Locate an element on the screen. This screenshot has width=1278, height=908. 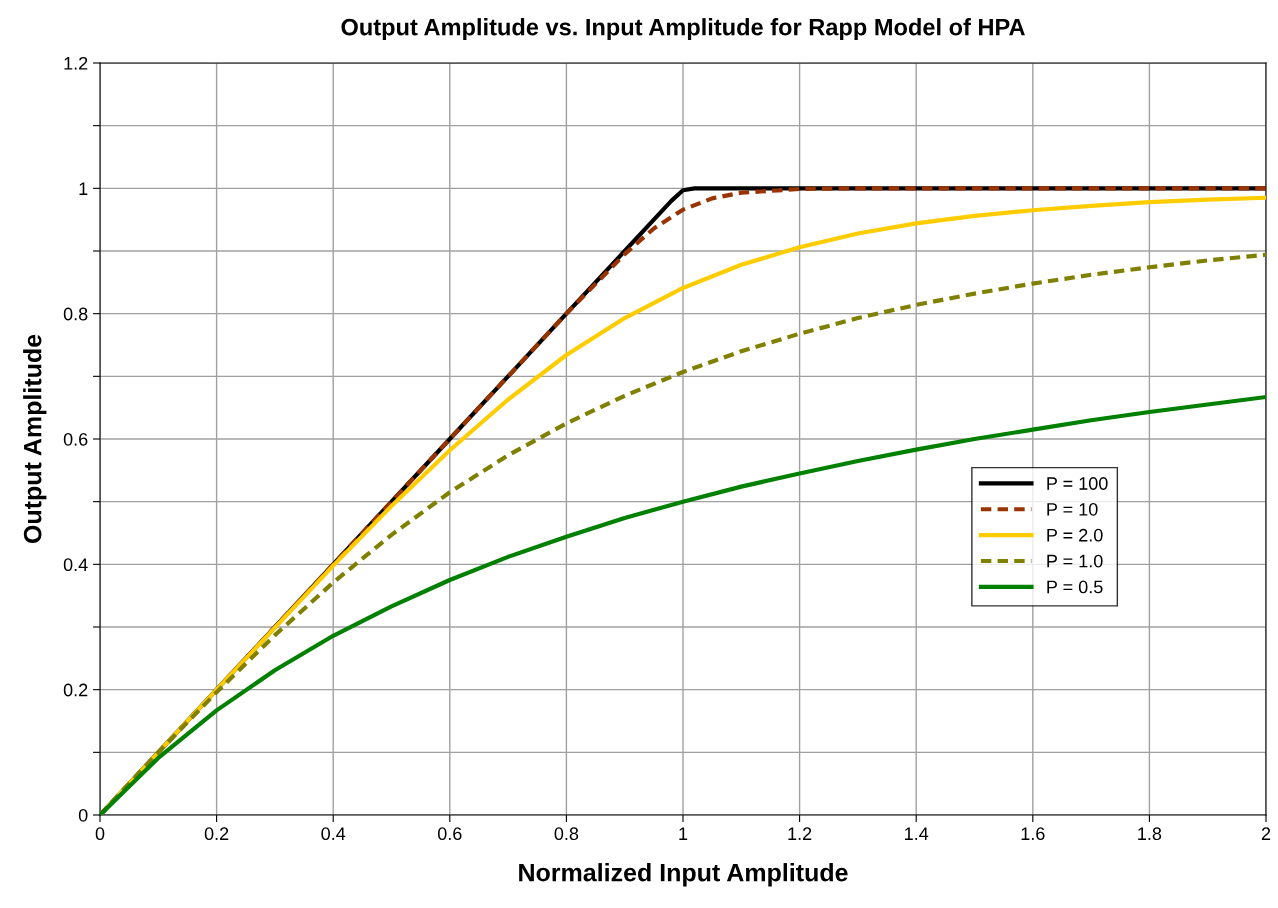
x-tick-label: 0.2 is located at coordinates (216, 834).